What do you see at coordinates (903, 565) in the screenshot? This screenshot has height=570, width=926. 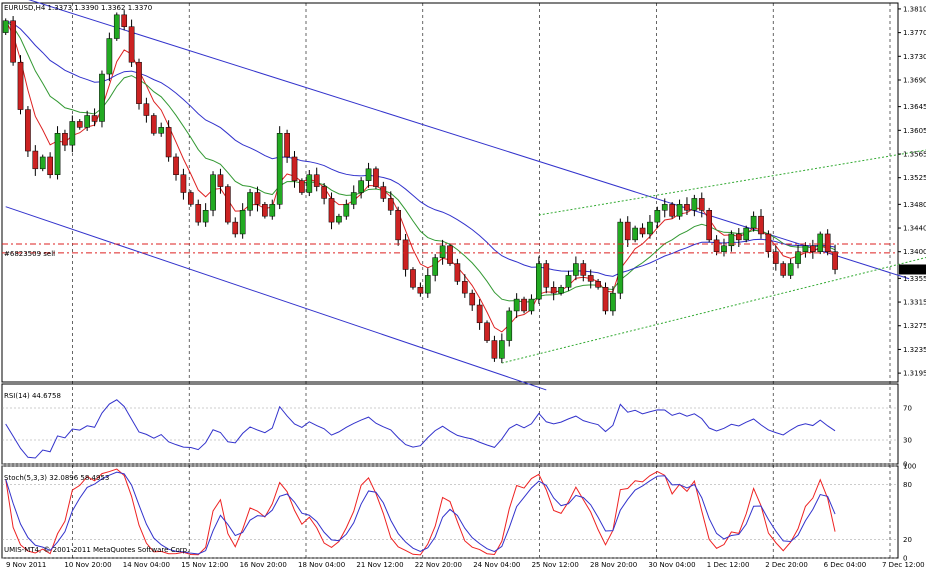 I see `time-tick-label: 7 Dec 12:00` at bounding box center [903, 565].